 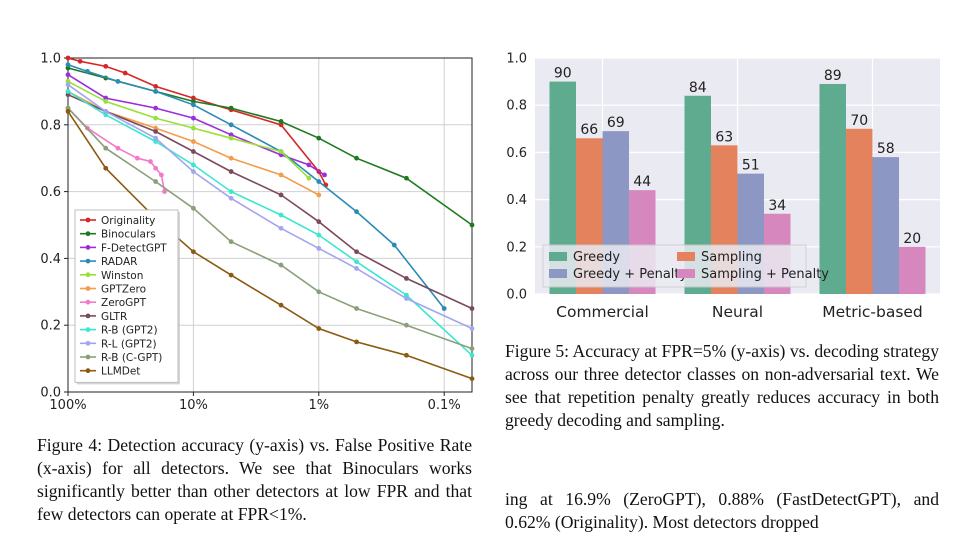 What do you see at coordinates (129, 344) in the screenshot?
I see `legend-label: R-L (GPT2)` at bounding box center [129, 344].